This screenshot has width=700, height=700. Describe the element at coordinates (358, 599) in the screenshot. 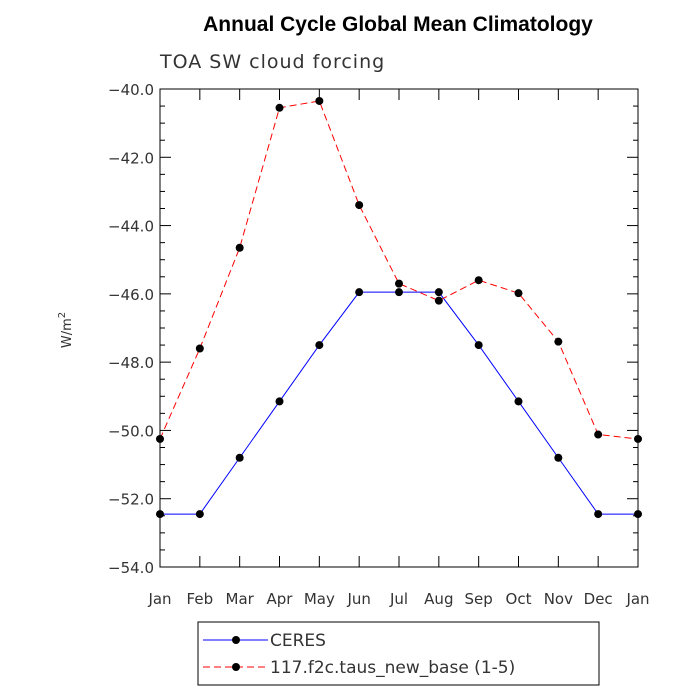

I see `x-tick-label: Jun` at that location.